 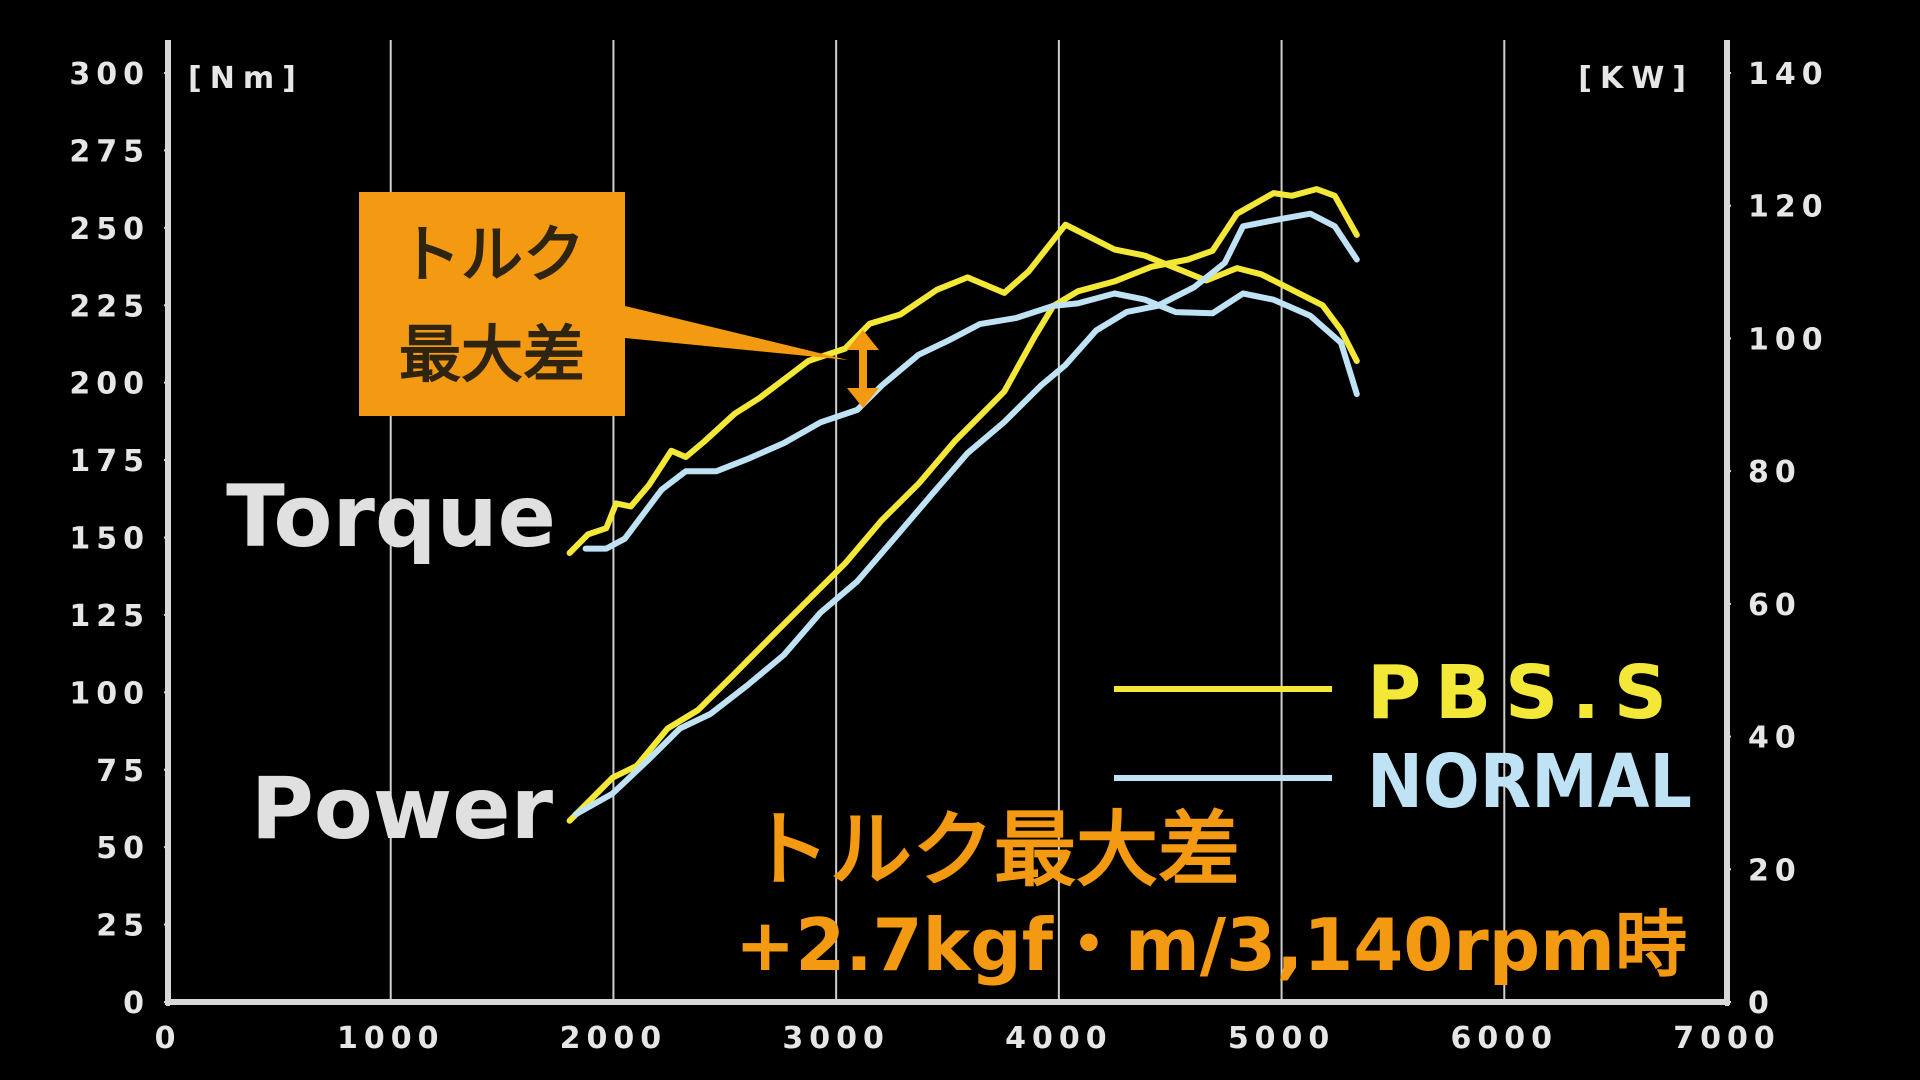 I want to click on y-tick-label: 25, so click(x=123, y=926).